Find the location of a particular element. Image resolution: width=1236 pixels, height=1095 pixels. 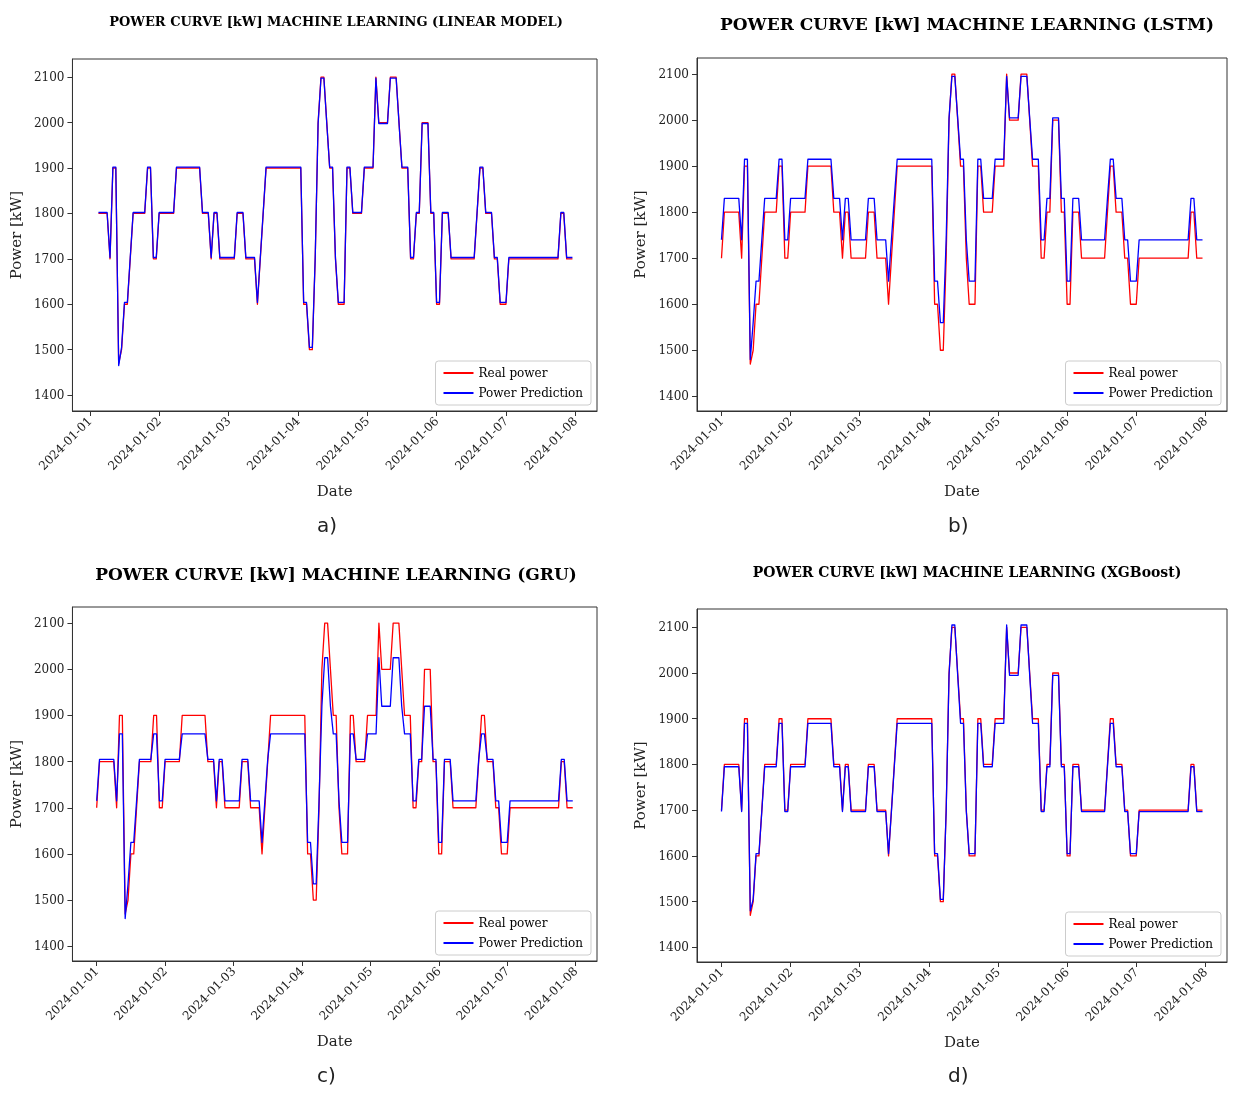

text: c) is located at coordinates (326, 1075).